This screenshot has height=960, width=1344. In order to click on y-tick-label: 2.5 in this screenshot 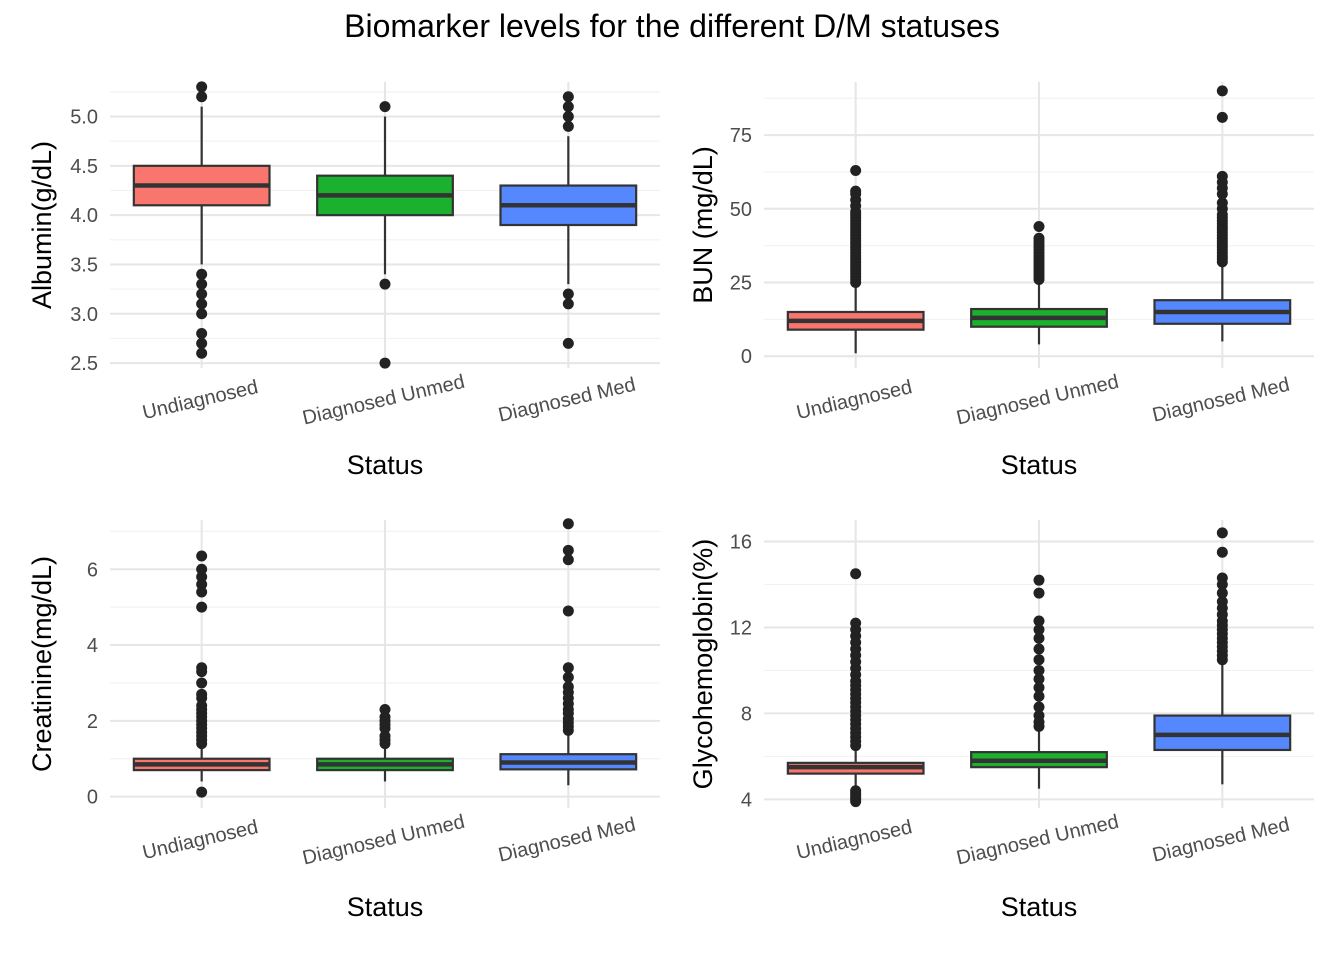, I will do `click(84, 364)`.